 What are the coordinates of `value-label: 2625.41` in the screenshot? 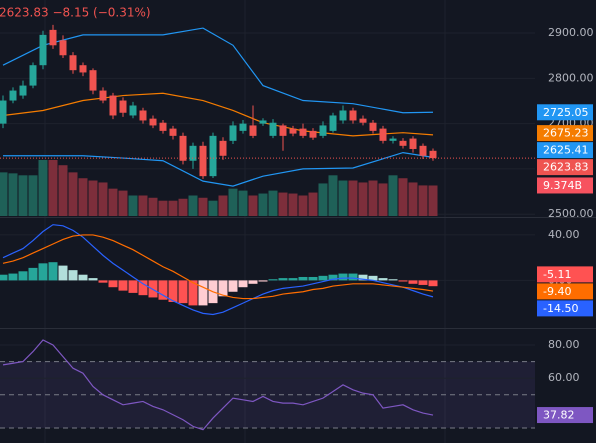 It's located at (566, 150).